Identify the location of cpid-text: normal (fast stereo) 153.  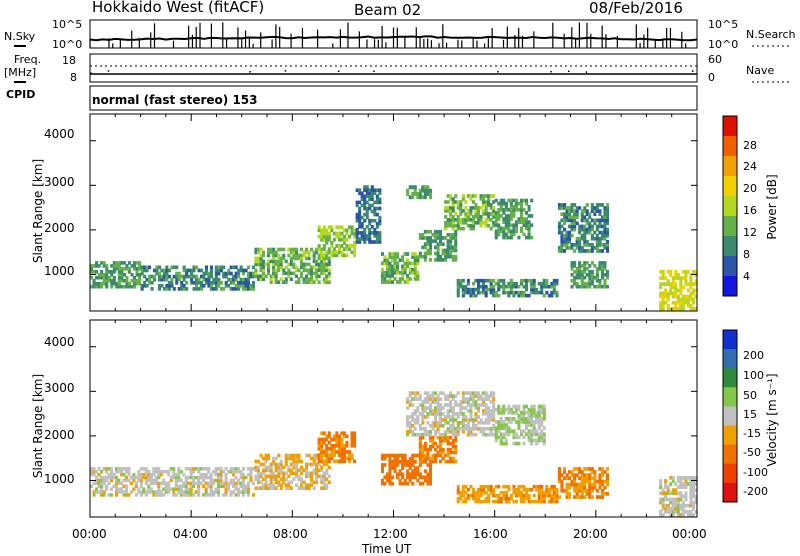
(175, 100).